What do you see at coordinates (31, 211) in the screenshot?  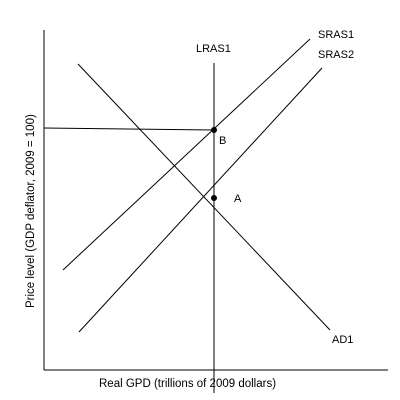 I see `y-axis-label: Price level (GDP deflator, 2009 = 100)` at bounding box center [31, 211].